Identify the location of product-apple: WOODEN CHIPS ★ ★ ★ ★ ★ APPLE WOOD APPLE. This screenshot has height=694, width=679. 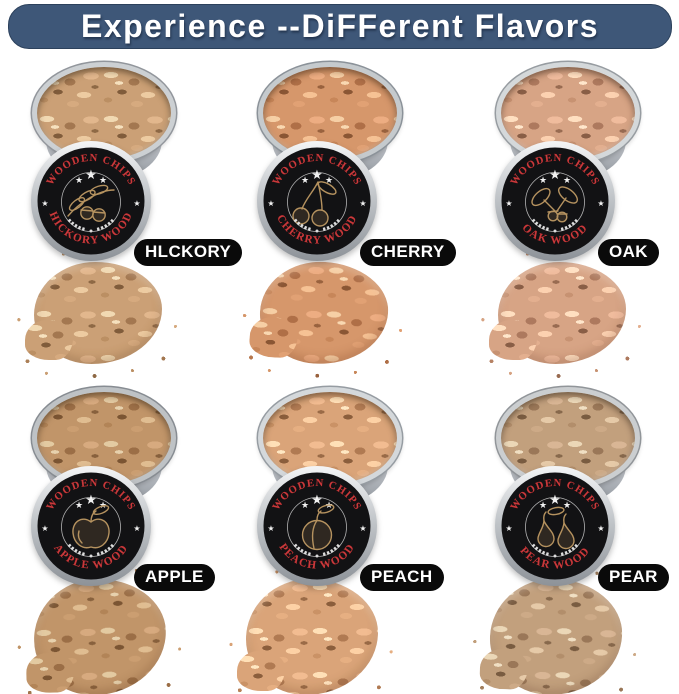
(115, 540).